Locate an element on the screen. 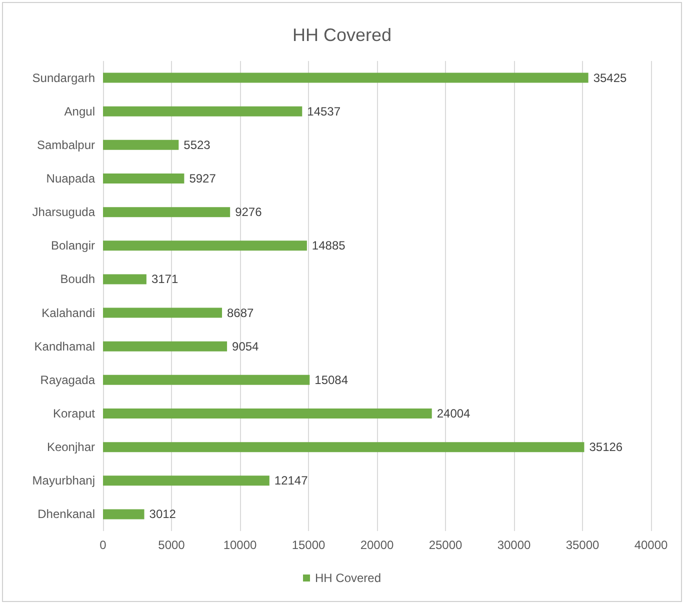 Image resolution: width=684 pixels, height=604 pixels. data-label: 15084 is located at coordinates (331, 379).